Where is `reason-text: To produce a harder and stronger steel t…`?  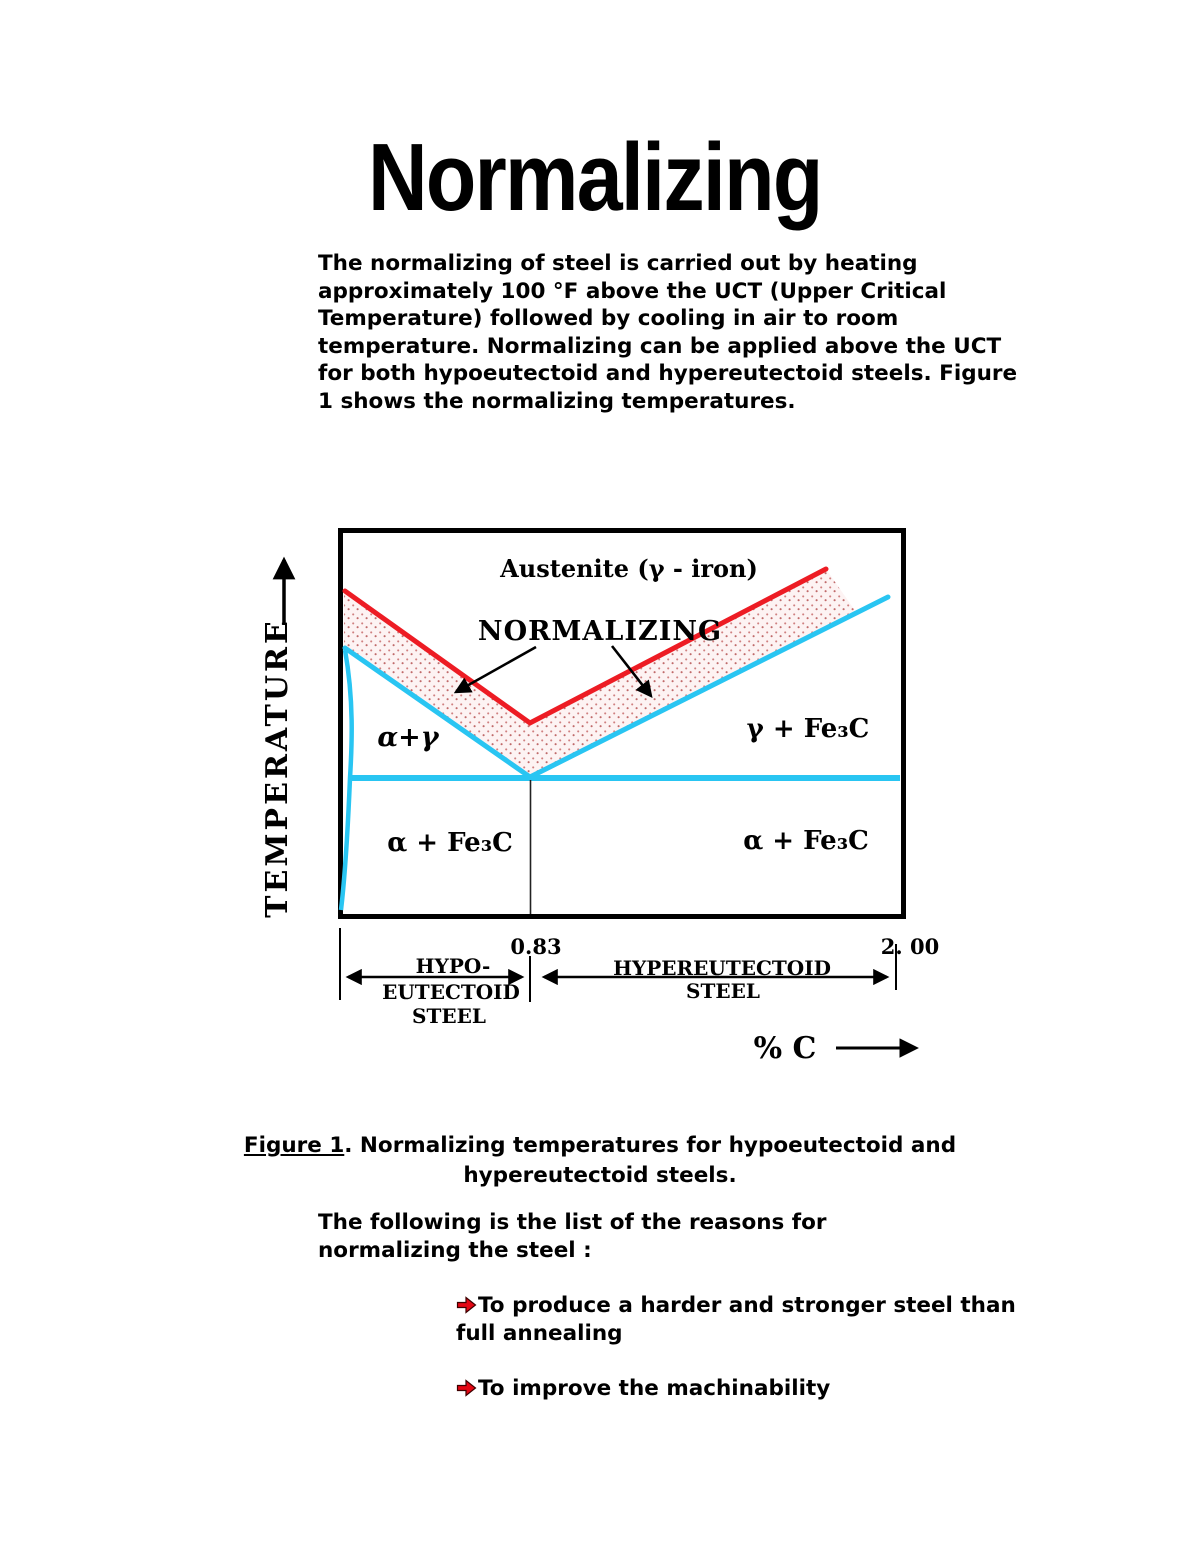 reason-text: To produce a harder and stronger steel t… is located at coordinates (736, 1319).